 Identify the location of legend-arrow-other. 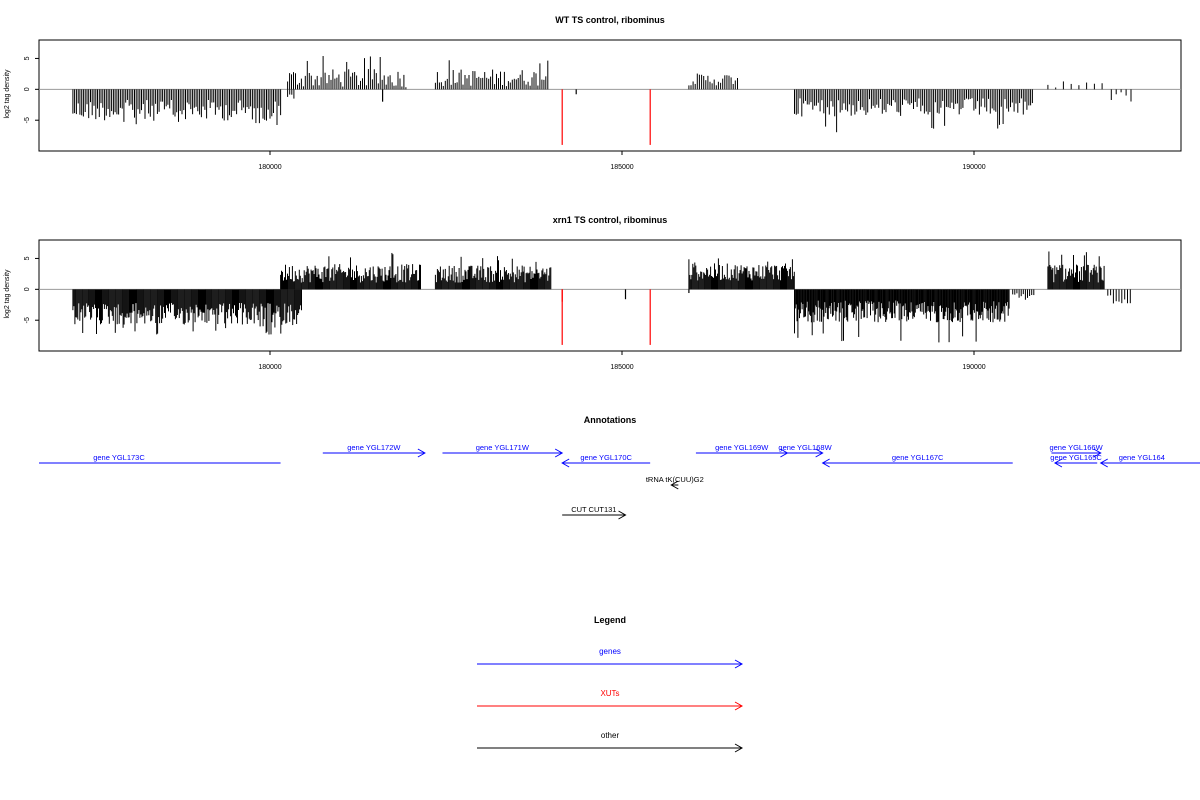
(610, 748).